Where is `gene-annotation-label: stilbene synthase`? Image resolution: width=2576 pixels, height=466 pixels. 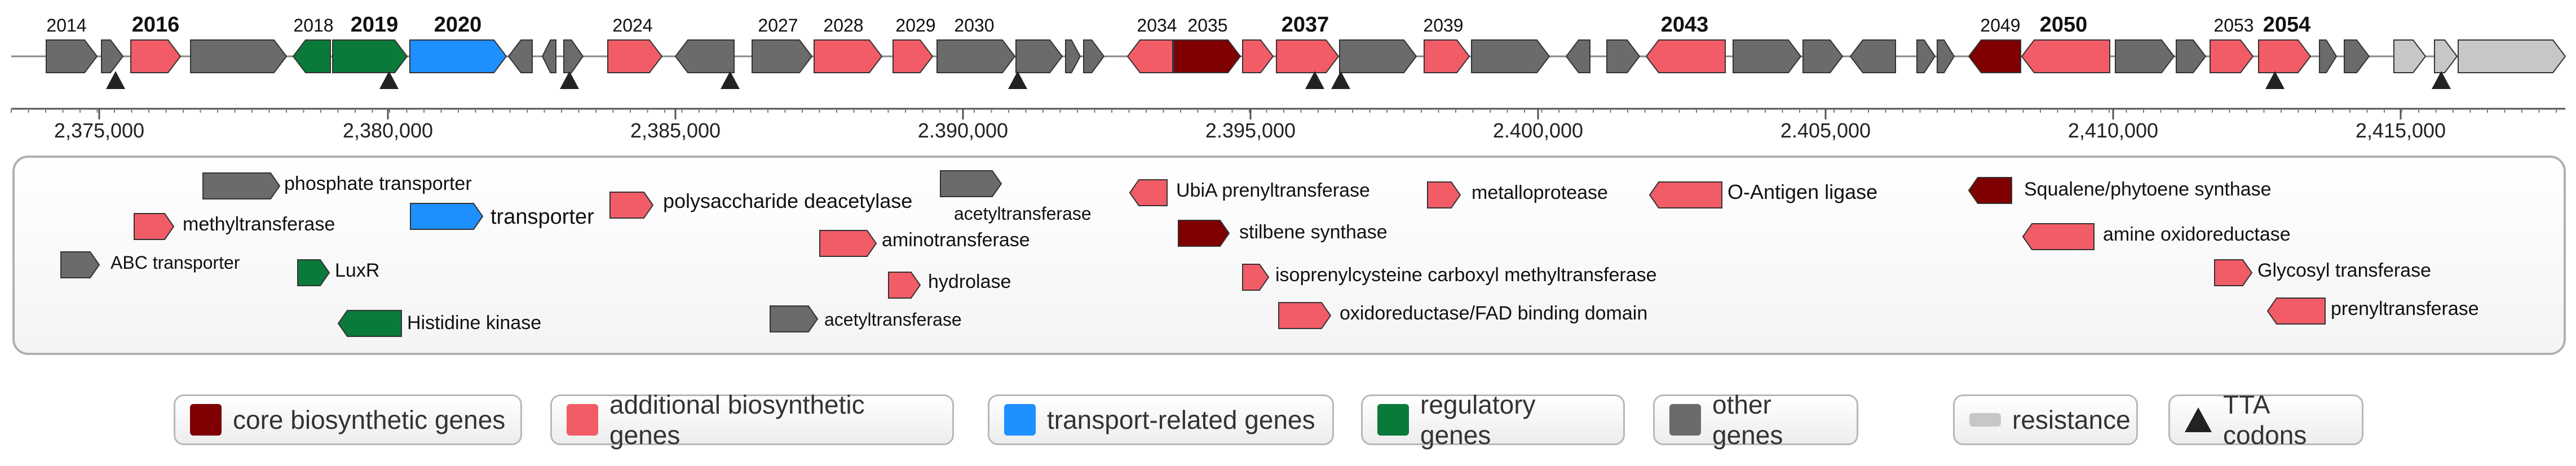
gene-annotation-label: stilbene synthase is located at coordinates (1313, 232).